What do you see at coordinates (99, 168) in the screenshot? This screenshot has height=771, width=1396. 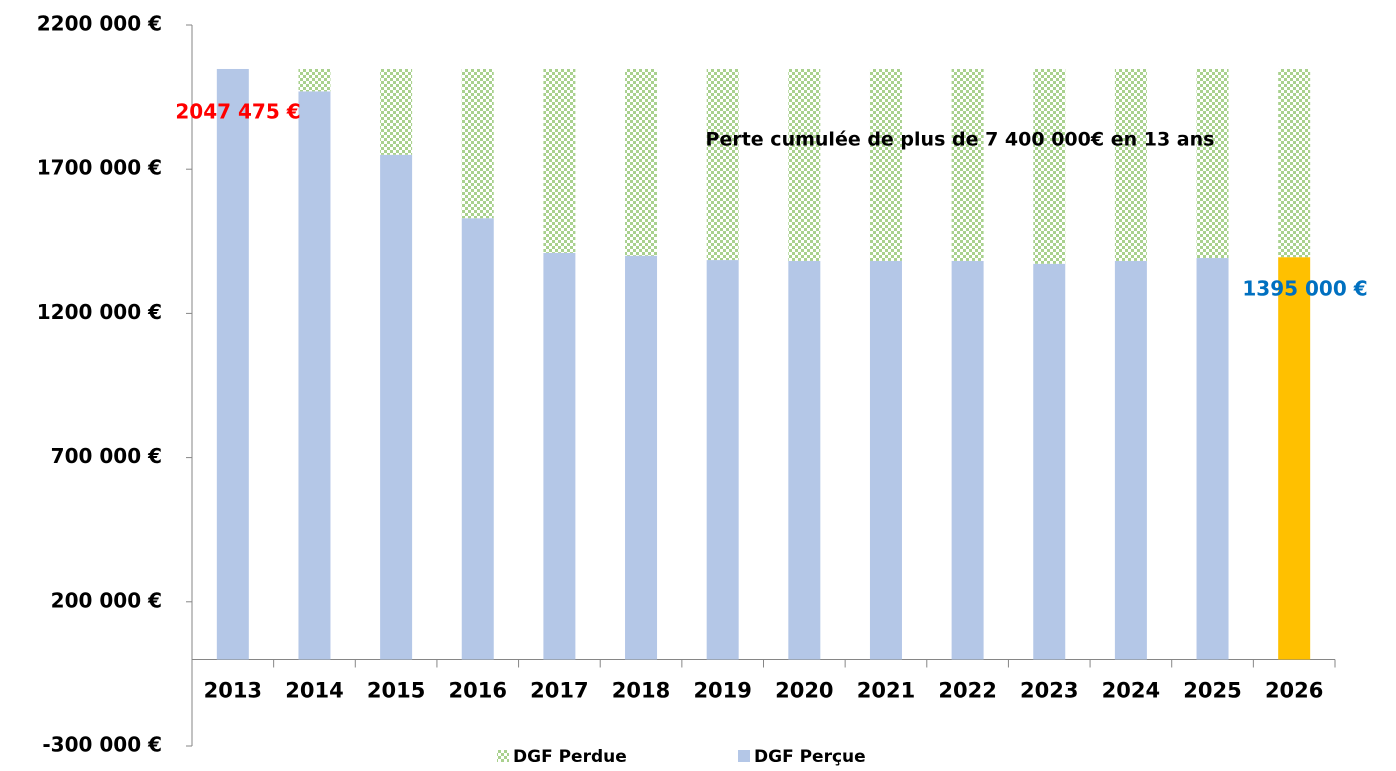 I see `y-tick-label: 1700 000 €` at bounding box center [99, 168].